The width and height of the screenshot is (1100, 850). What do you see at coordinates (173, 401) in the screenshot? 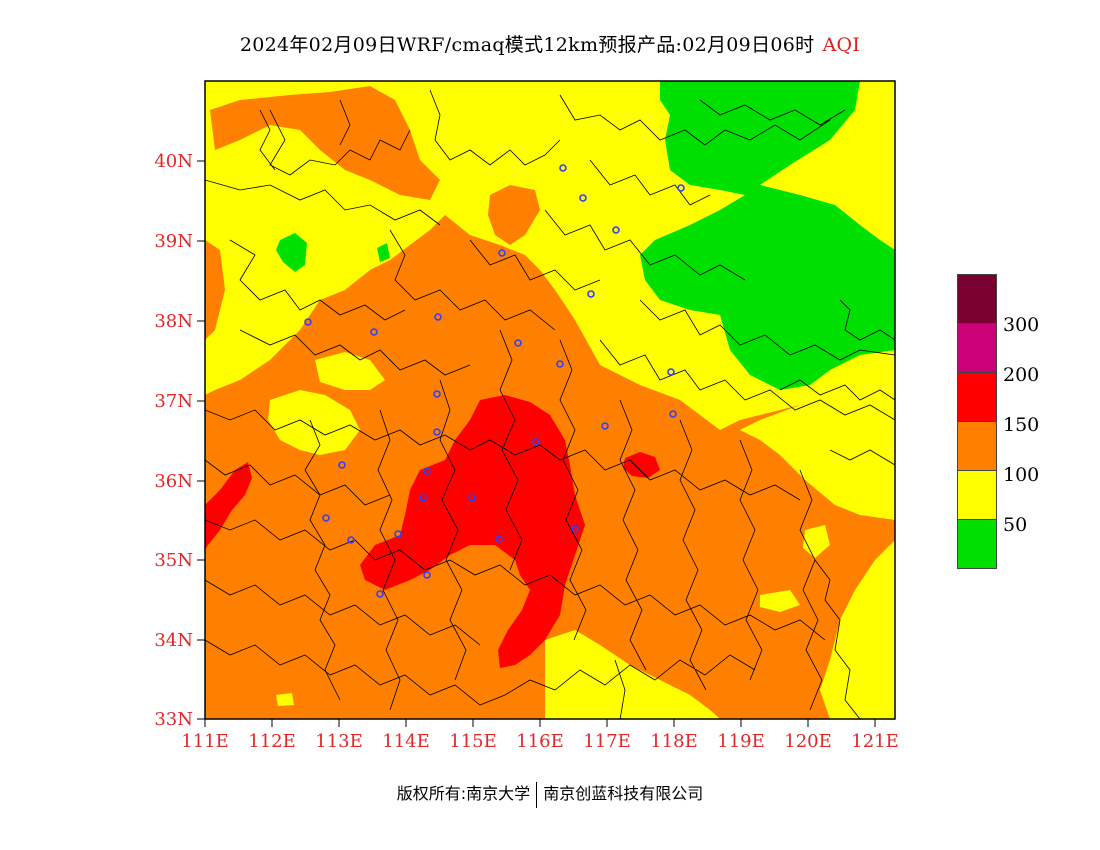
I see `lat-label: 37N` at bounding box center [173, 401].